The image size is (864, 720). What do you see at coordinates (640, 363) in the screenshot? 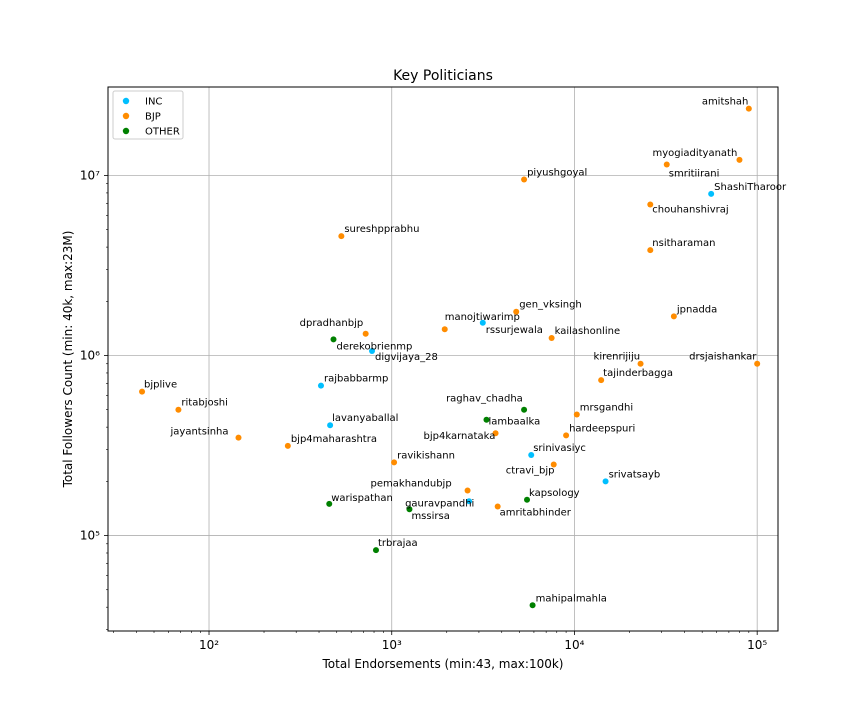
I see `data-point-kirenrijiju` at bounding box center [640, 363].